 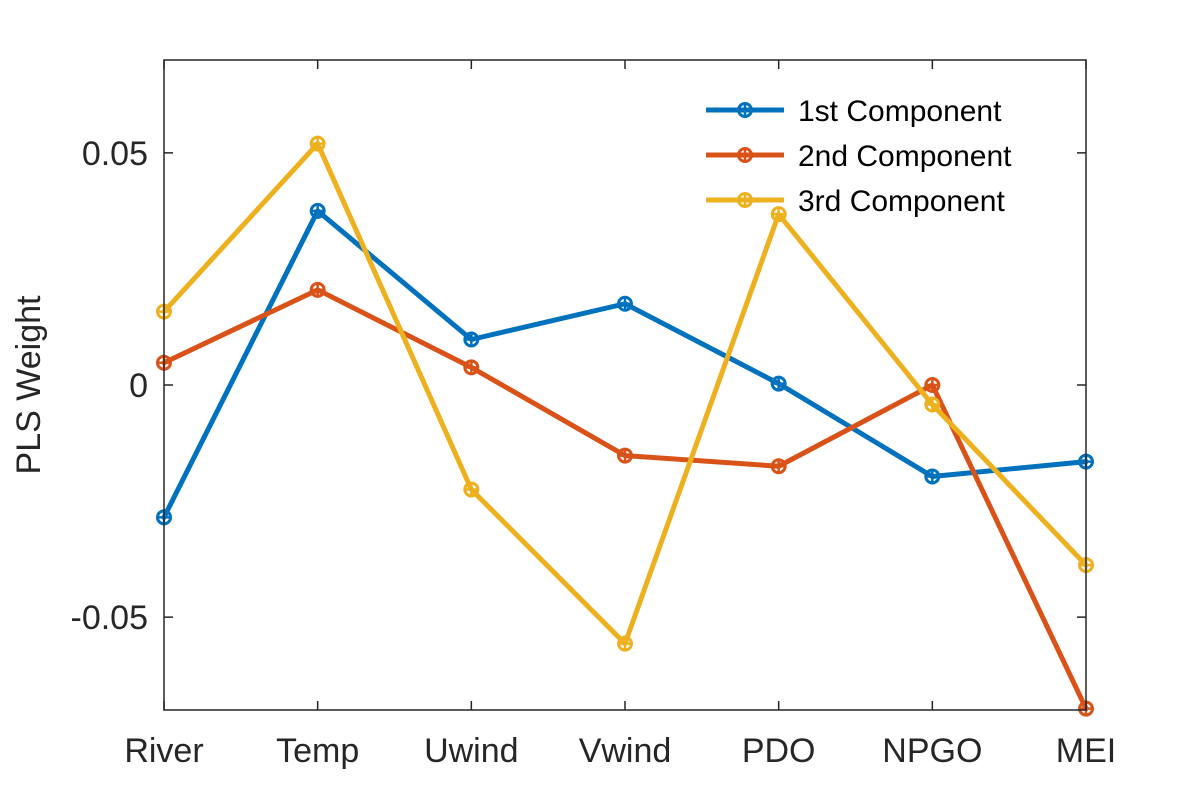 What do you see at coordinates (932, 404) in the screenshot?
I see `data-point-s3-npgo` at bounding box center [932, 404].